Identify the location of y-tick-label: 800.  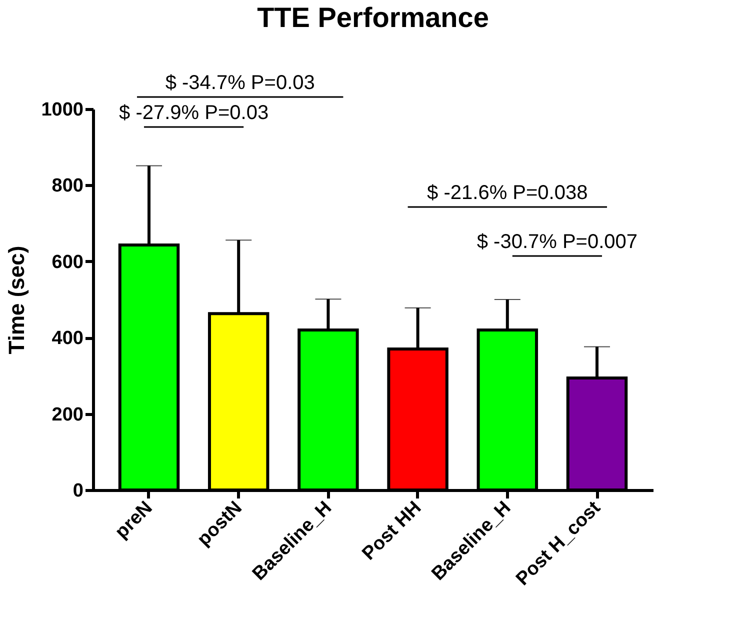
(68, 186).